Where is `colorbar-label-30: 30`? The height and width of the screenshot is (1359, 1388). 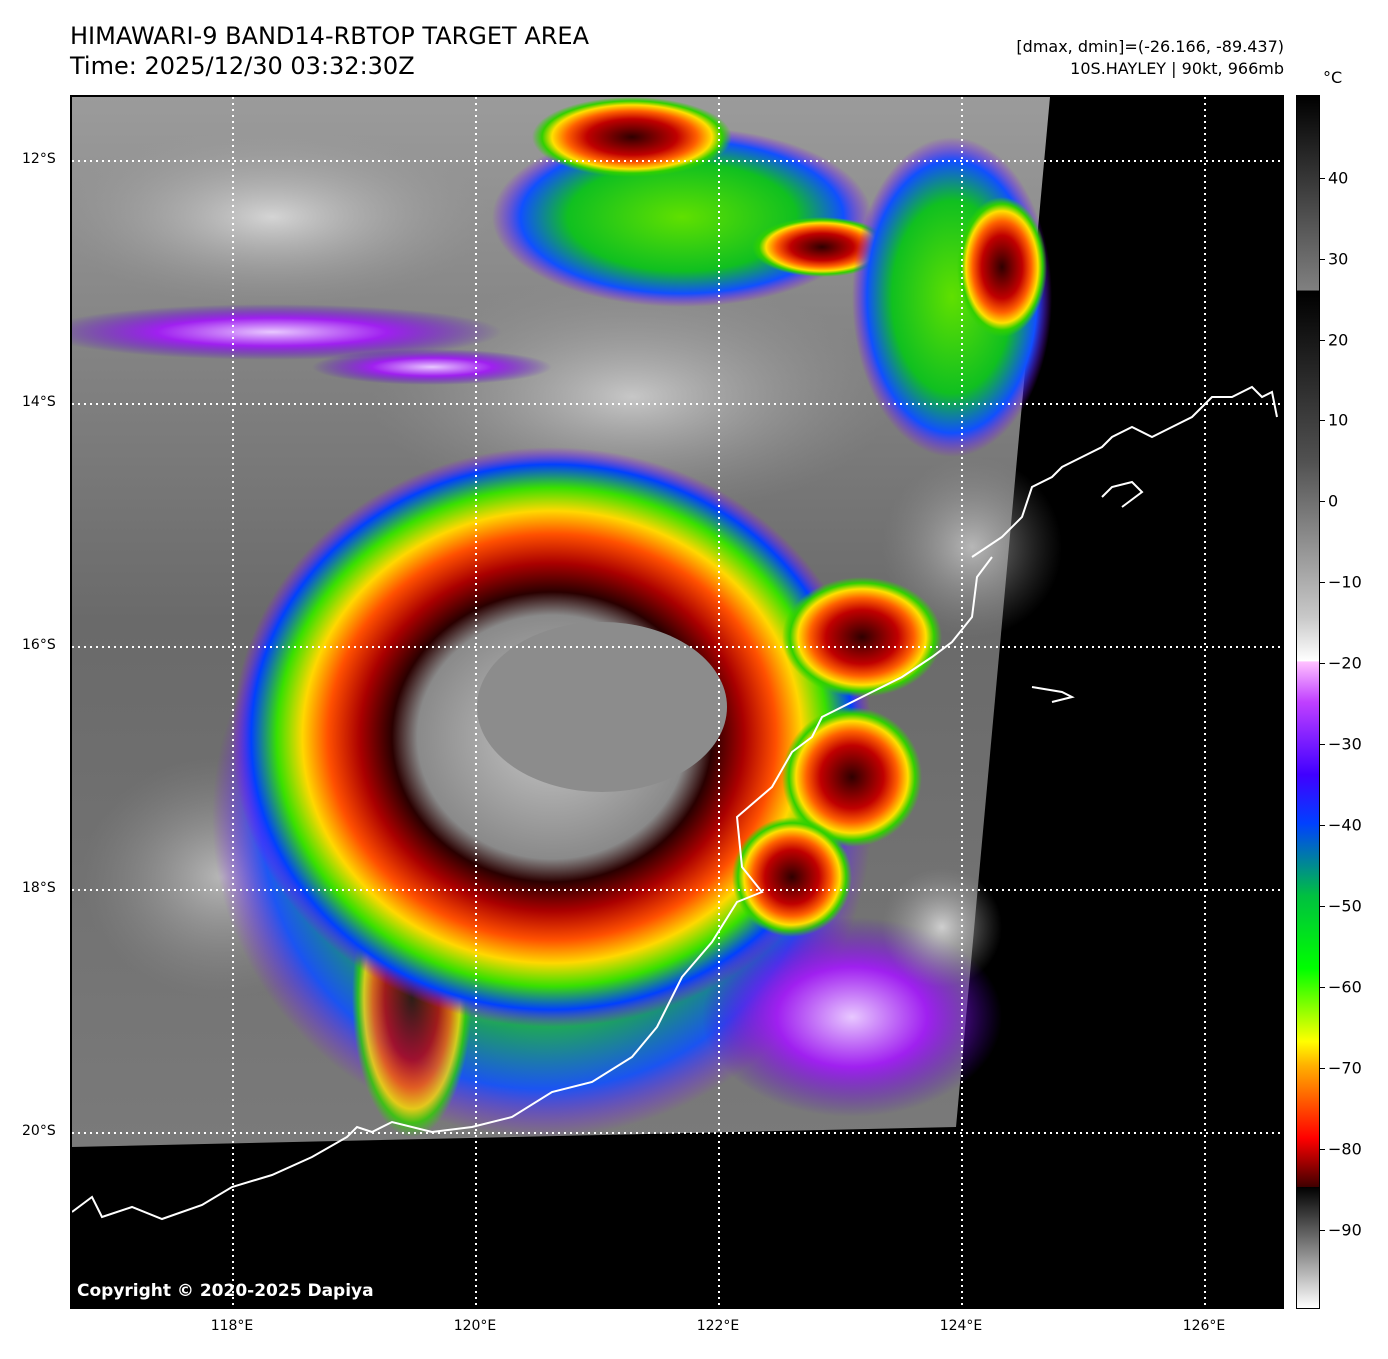 colorbar-label-30: 30 is located at coordinates (1338, 259).